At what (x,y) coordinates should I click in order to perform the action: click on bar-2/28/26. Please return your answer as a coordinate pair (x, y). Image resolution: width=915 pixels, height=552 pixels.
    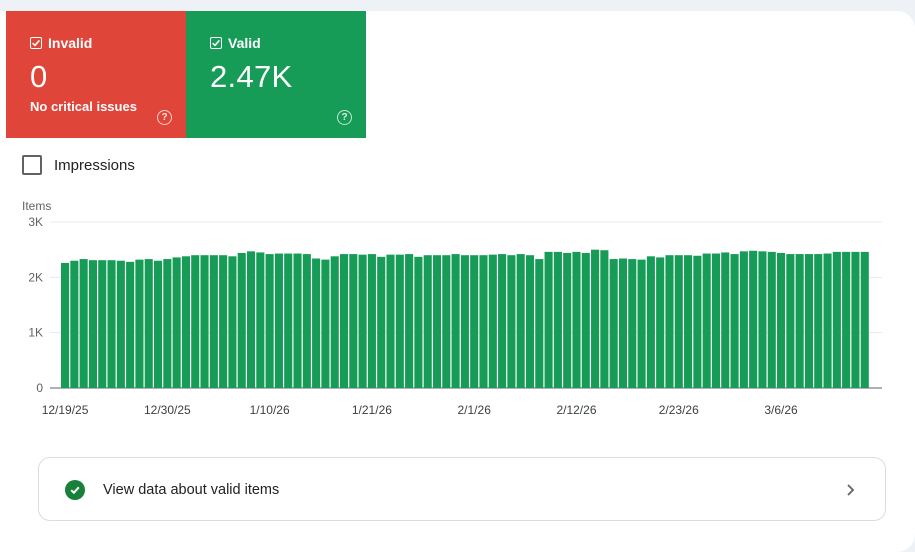
    Looking at the image, I should click on (725, 320).